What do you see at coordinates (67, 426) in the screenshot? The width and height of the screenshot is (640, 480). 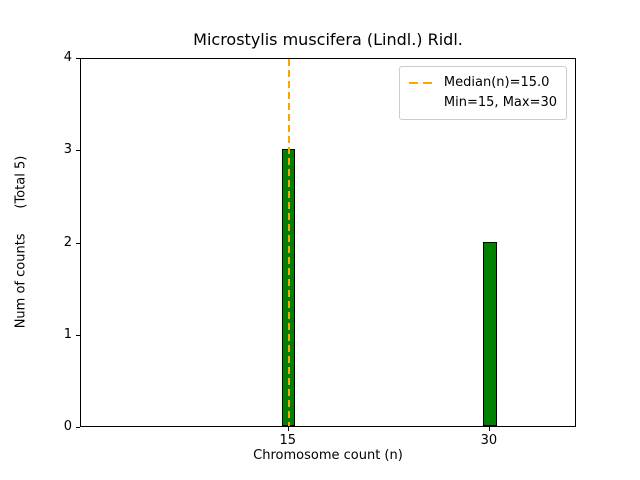 I see `y-tick-label-0: 0` at bounding box center [67, 426].